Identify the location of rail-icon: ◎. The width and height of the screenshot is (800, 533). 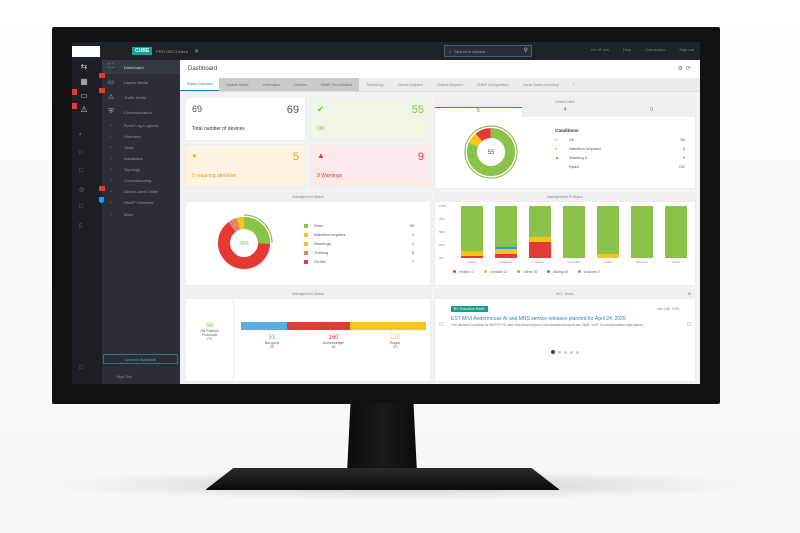
(82, 190).